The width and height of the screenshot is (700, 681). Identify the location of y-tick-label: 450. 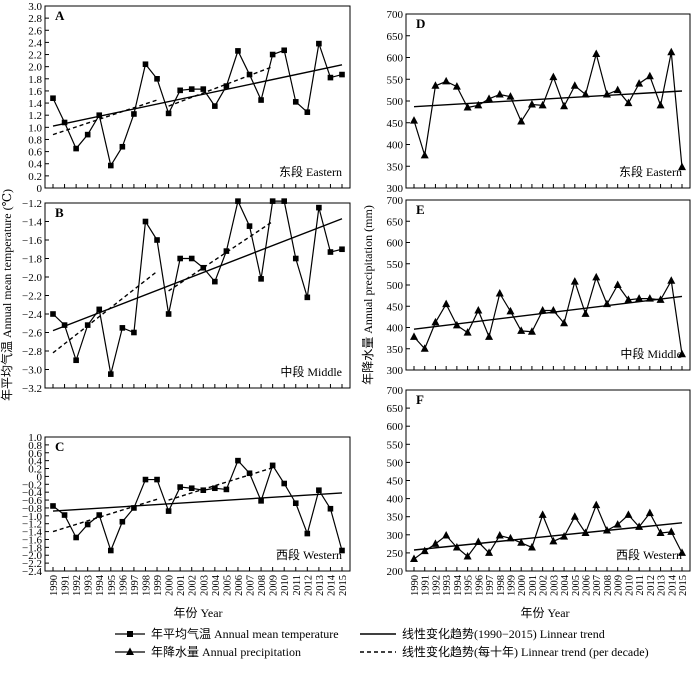
(395, 307).